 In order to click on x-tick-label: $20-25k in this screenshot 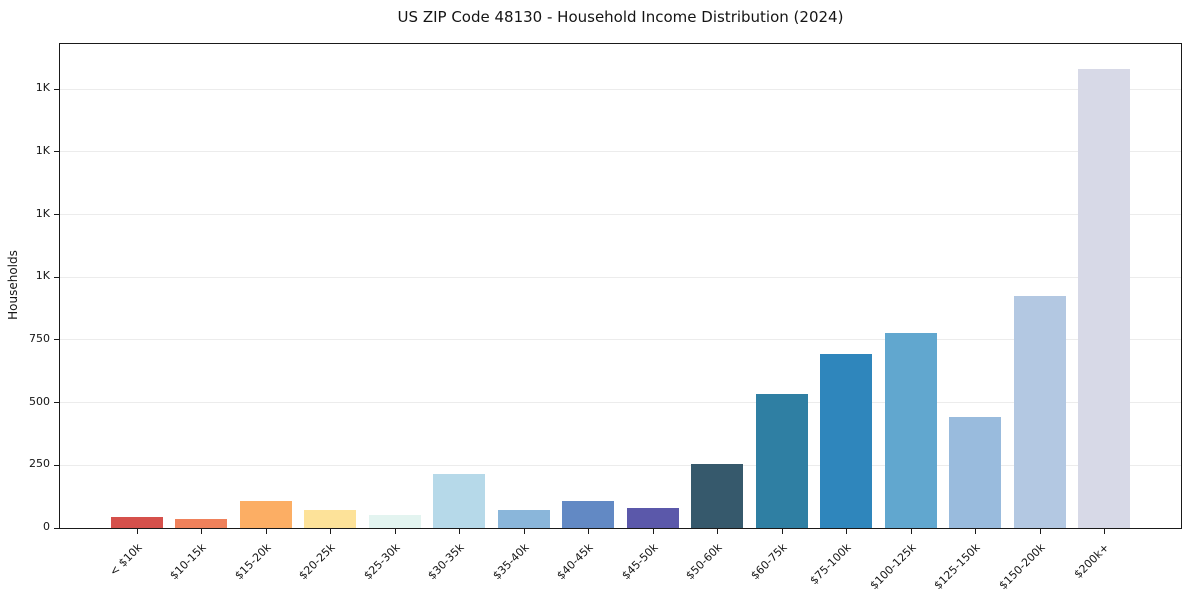, I will do `click(317, 561)`.